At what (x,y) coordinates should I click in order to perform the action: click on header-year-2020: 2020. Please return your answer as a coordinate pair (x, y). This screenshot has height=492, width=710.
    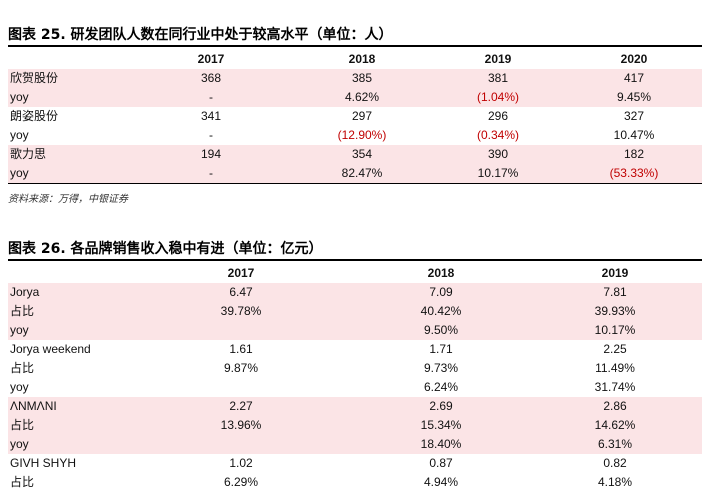
    Looking at the image, I should click on (634, 59).